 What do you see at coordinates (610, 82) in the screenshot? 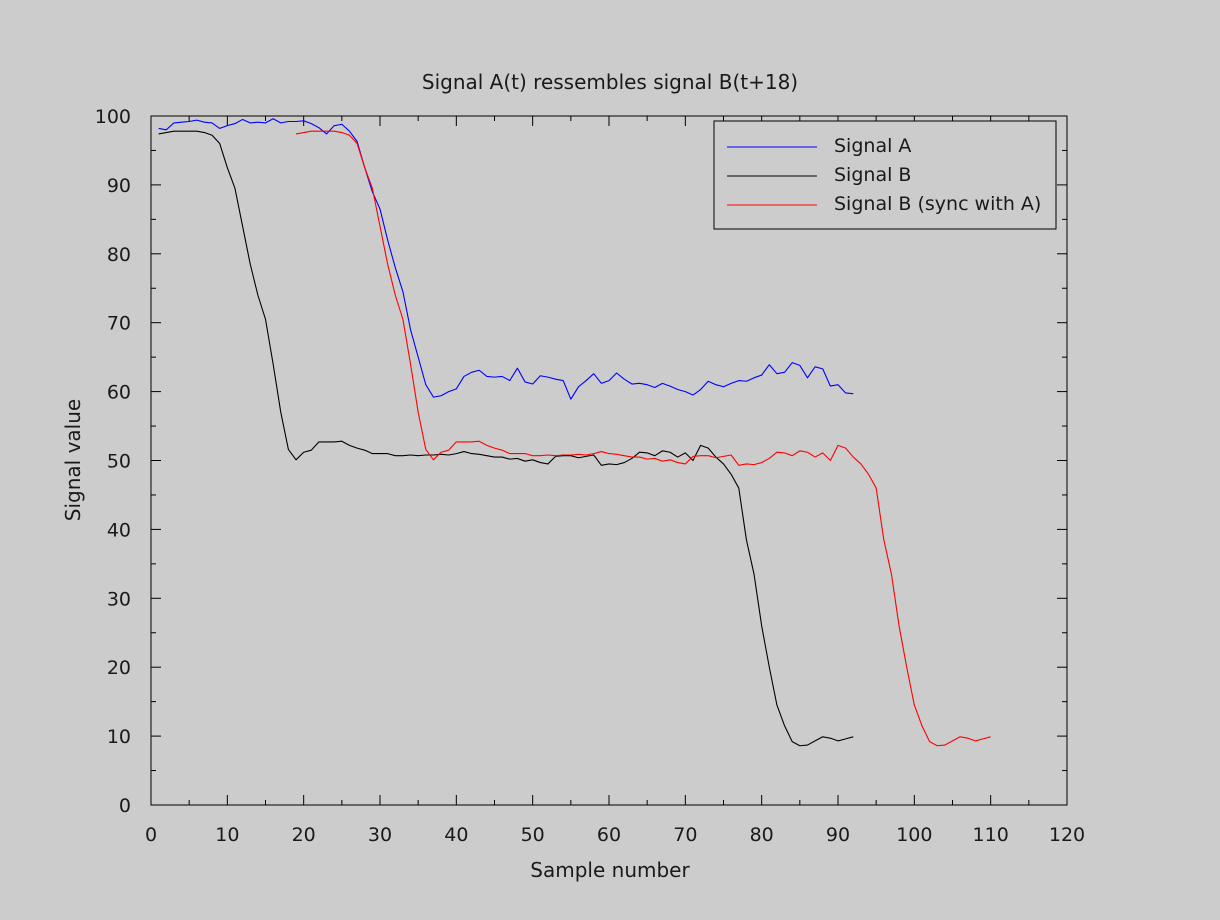
I see `chart-title: Signal A(t) ressembles signal B(t+18)` at bounding box center [610, 82].